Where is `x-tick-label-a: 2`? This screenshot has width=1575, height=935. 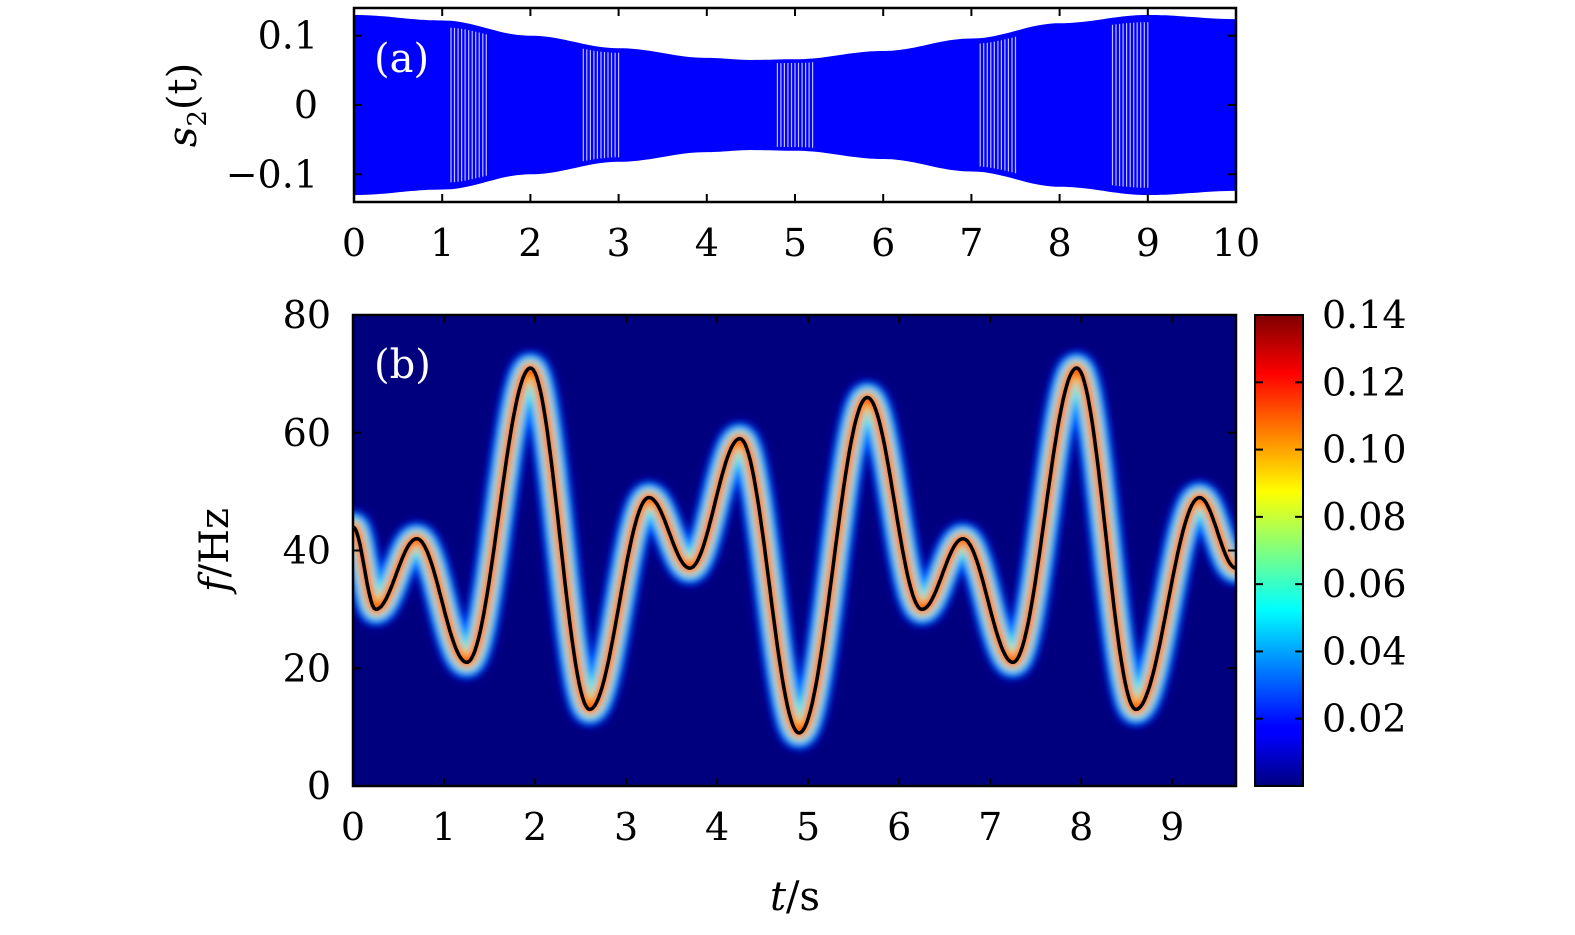
x-tick-label-a: 2 is located at coordinates (530, 243).